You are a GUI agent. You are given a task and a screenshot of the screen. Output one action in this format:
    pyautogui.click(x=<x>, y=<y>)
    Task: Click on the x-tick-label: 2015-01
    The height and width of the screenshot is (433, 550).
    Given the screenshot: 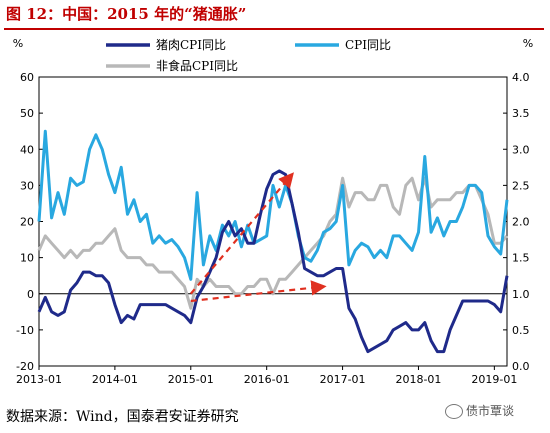 What is the action you would take?
    pyautogui.click(x=191, y=379)
    